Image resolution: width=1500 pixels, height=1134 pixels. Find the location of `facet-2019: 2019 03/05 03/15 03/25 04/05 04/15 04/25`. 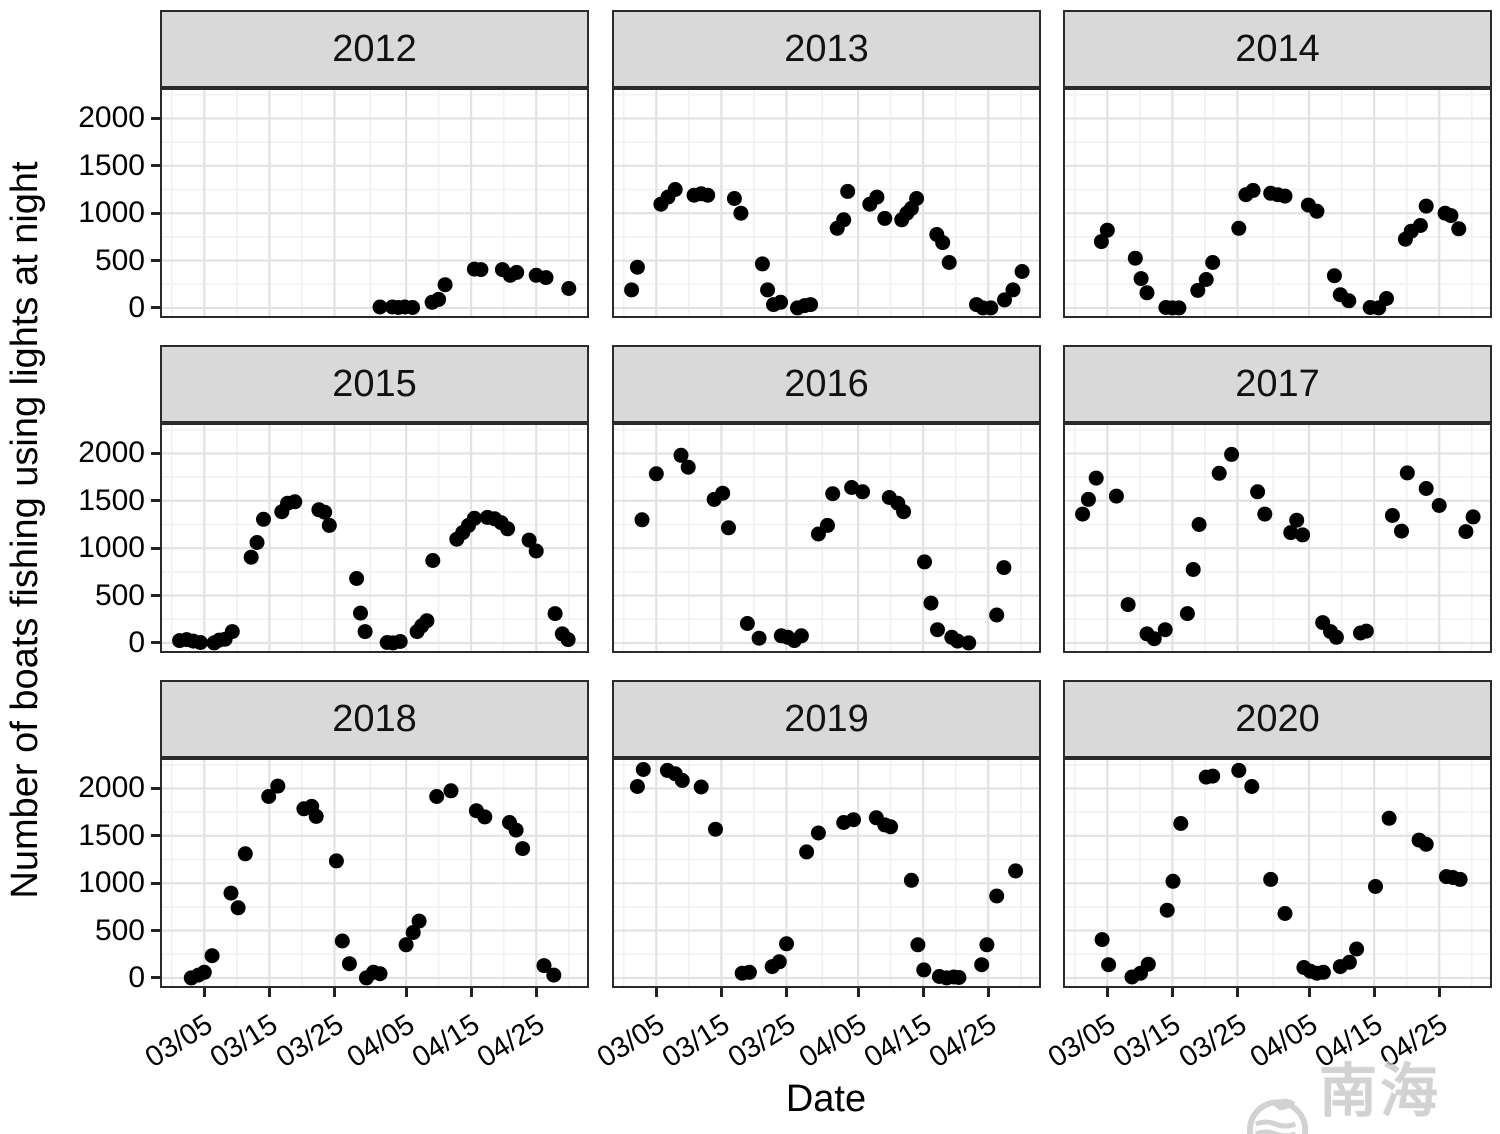

facet-2019: 2019 03/05 03/15 03/25 04/05 04/15 04/25 is located at coordinates (816, 877).